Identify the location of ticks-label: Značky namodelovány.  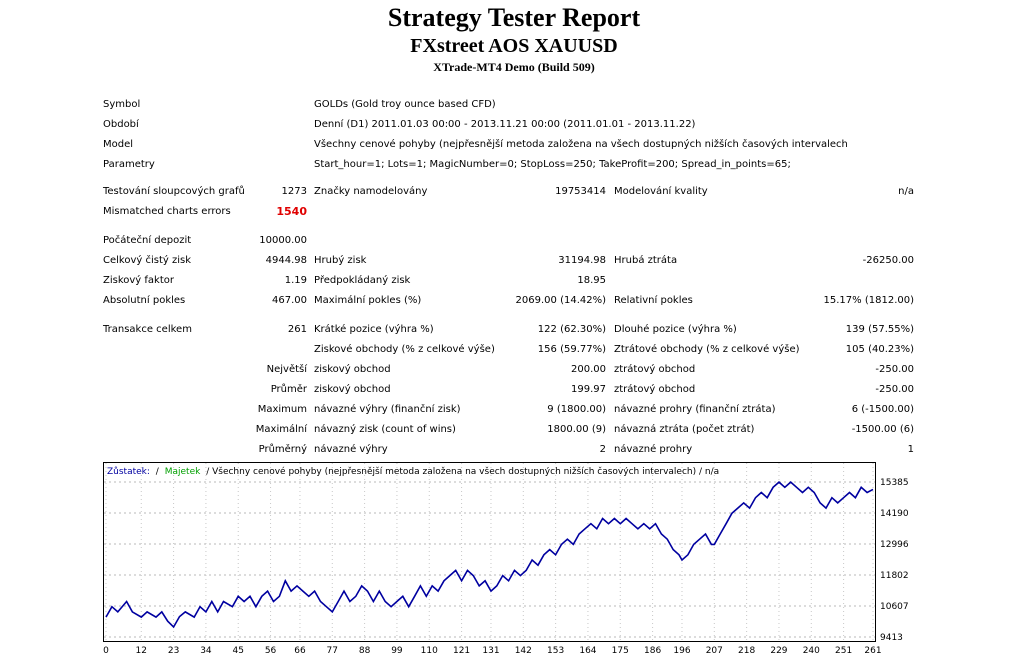
(371, 191).